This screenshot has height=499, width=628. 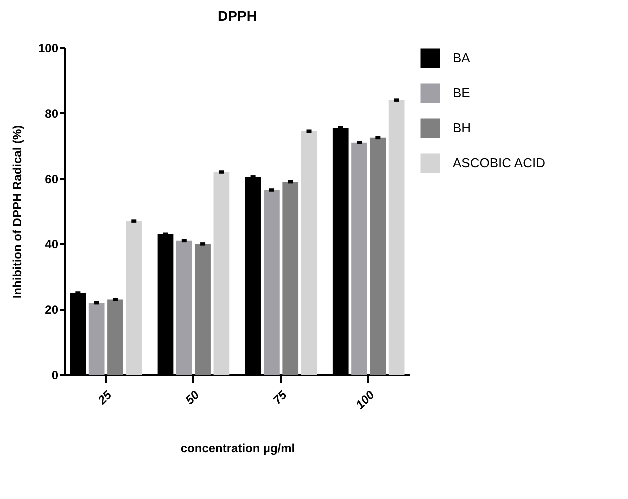 What do you see at coordinates (52, 245) in the screenshot?
I see `y-tick-label: 40` at bounding box center [52, 245].